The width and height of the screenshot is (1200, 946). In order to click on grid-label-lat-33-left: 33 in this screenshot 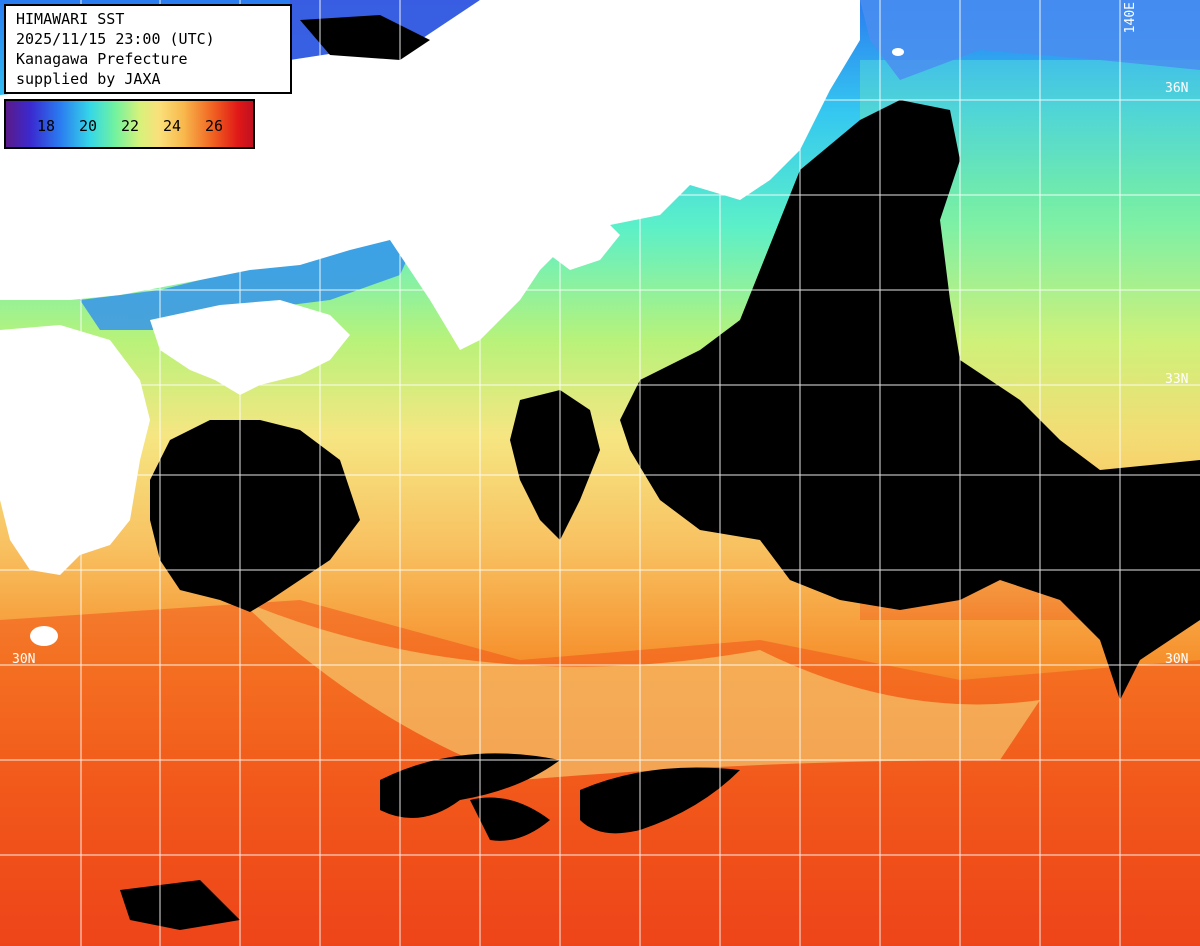, I will do `click(22, 379)`.